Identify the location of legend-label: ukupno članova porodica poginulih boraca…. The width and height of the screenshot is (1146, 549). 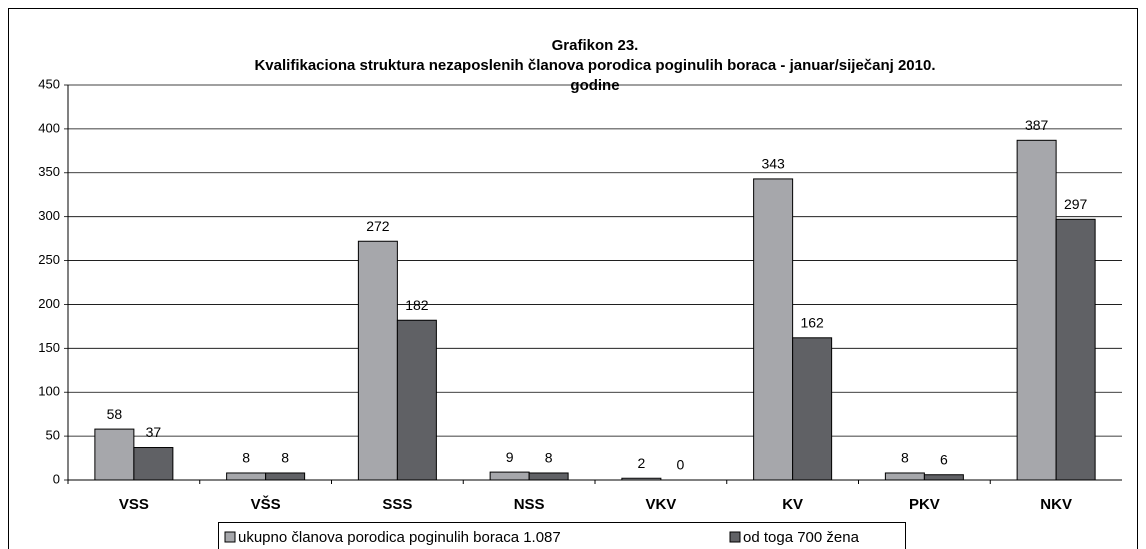
(399, 537).